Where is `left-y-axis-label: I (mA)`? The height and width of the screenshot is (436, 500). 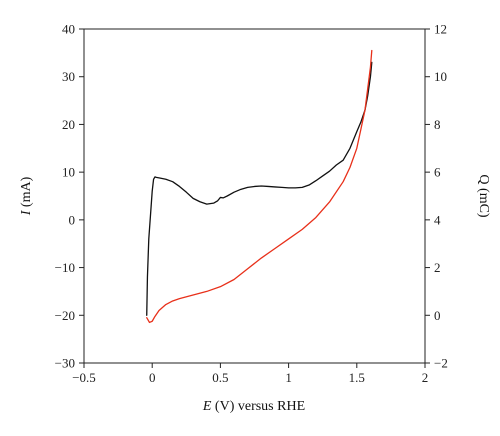
left-y-axis-label: I (mA) is located at coordinates (26, 196).